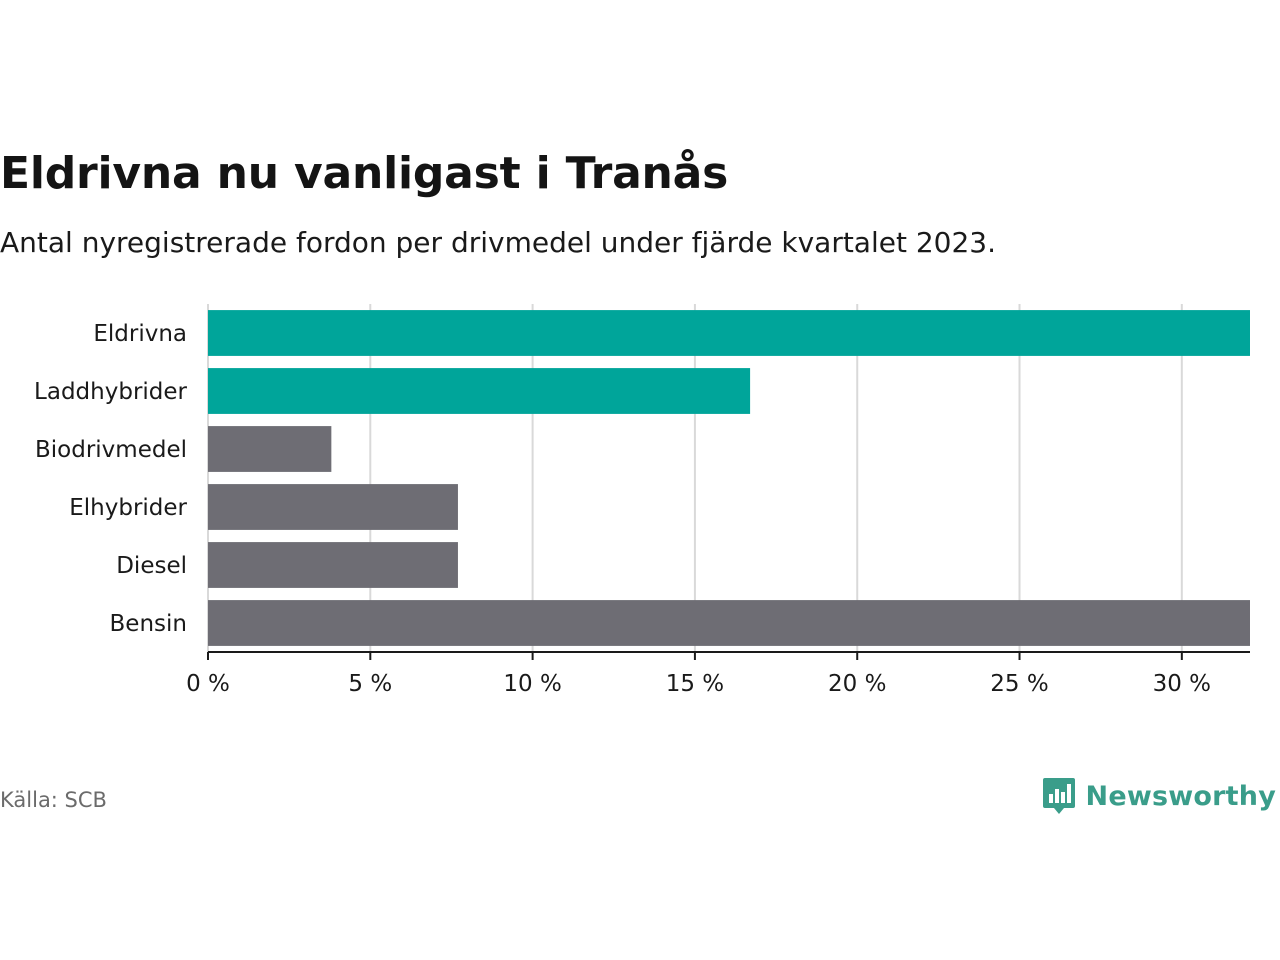 Image resolution: width=1280 pixels, height=960 pixels. Describe the element at coordinates (695, 684) in the screenshot. I see `x-tick-label: 15 %` at that location.